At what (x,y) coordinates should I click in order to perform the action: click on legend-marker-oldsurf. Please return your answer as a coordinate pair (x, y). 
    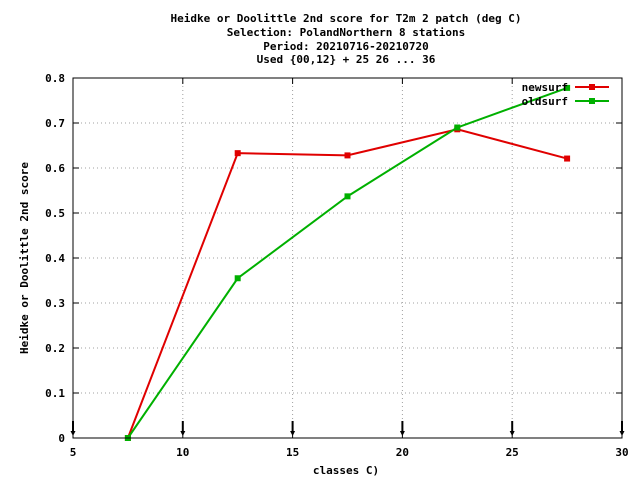
    Looking at the image, I should click on (592, 101).